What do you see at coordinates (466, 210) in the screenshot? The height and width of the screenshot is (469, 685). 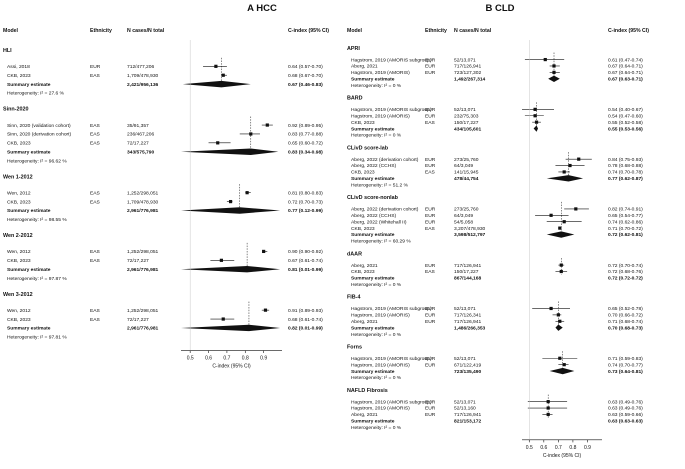 I see `study-n: 273/25,760` at bounding box center [466, 210].